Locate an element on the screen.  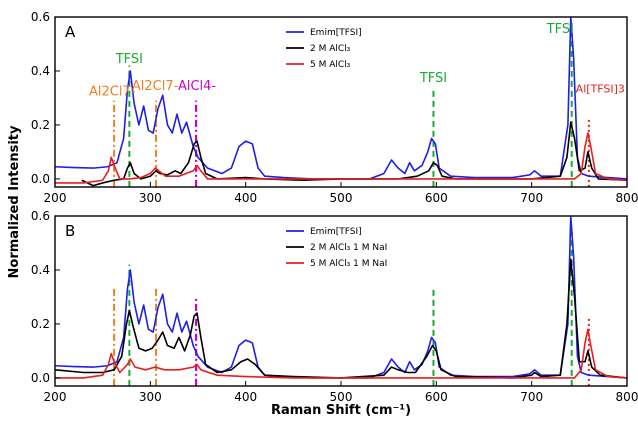
legend-entry: 2 M AlCl₃ 1 M NaI is located at coordinates (348, 248).